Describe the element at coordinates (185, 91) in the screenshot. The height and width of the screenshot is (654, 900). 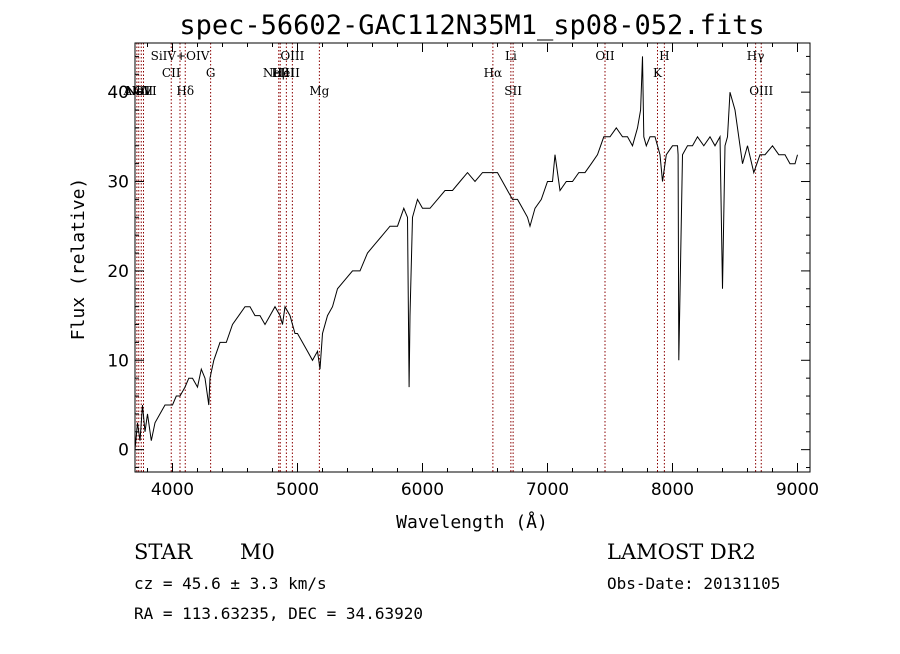
I see `spectral-line-label: Hδ` at that location.